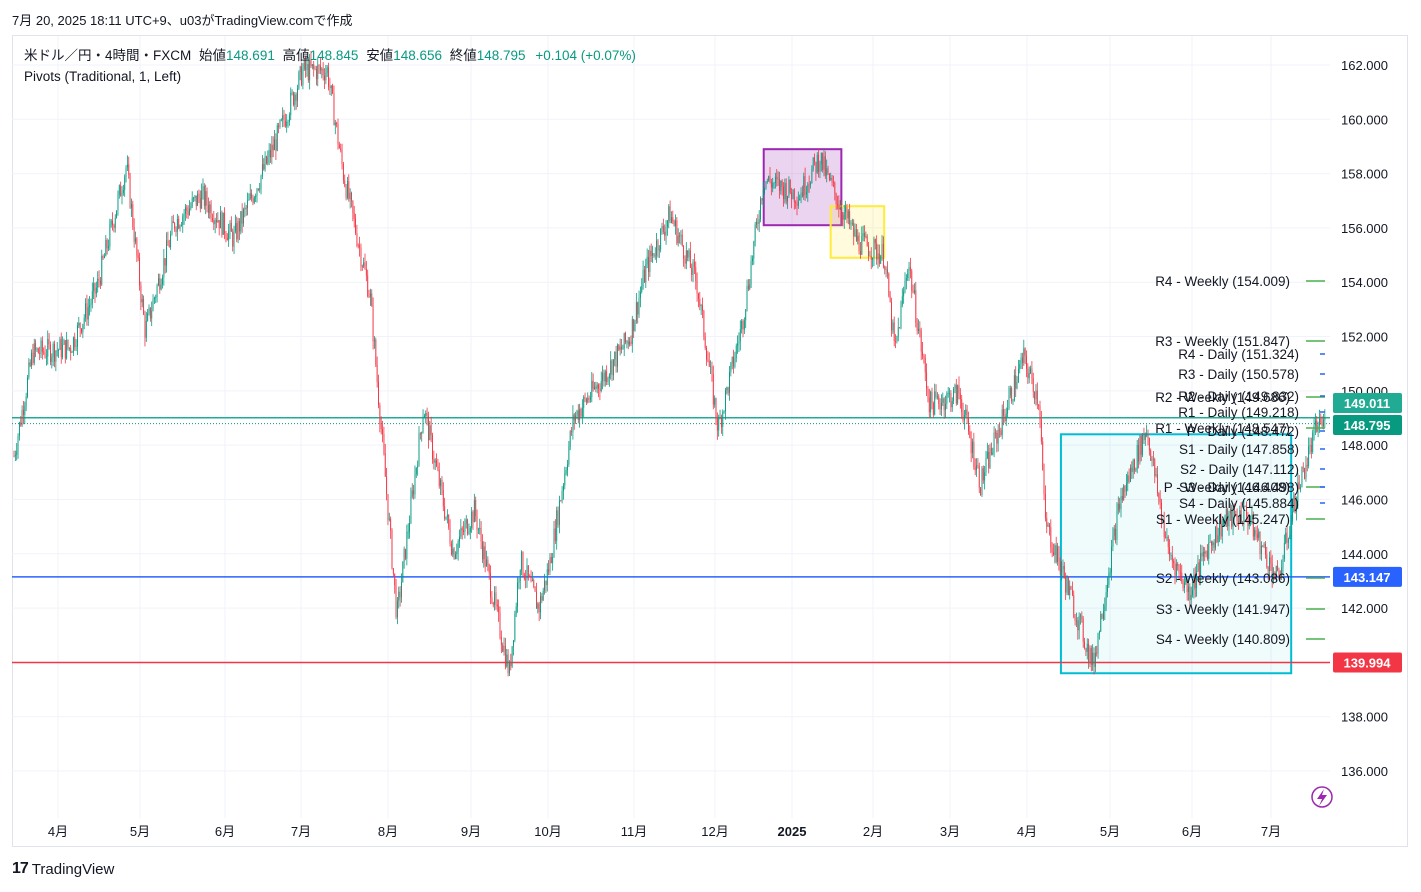 Image resolution: width=1421 pixels, height=892 pixels. What do you see at coordinates (108, 55) in the screenshot?
I see `symbol-label: 米ドル／円・4時間・FXCM` at bounding box center [108, 55].